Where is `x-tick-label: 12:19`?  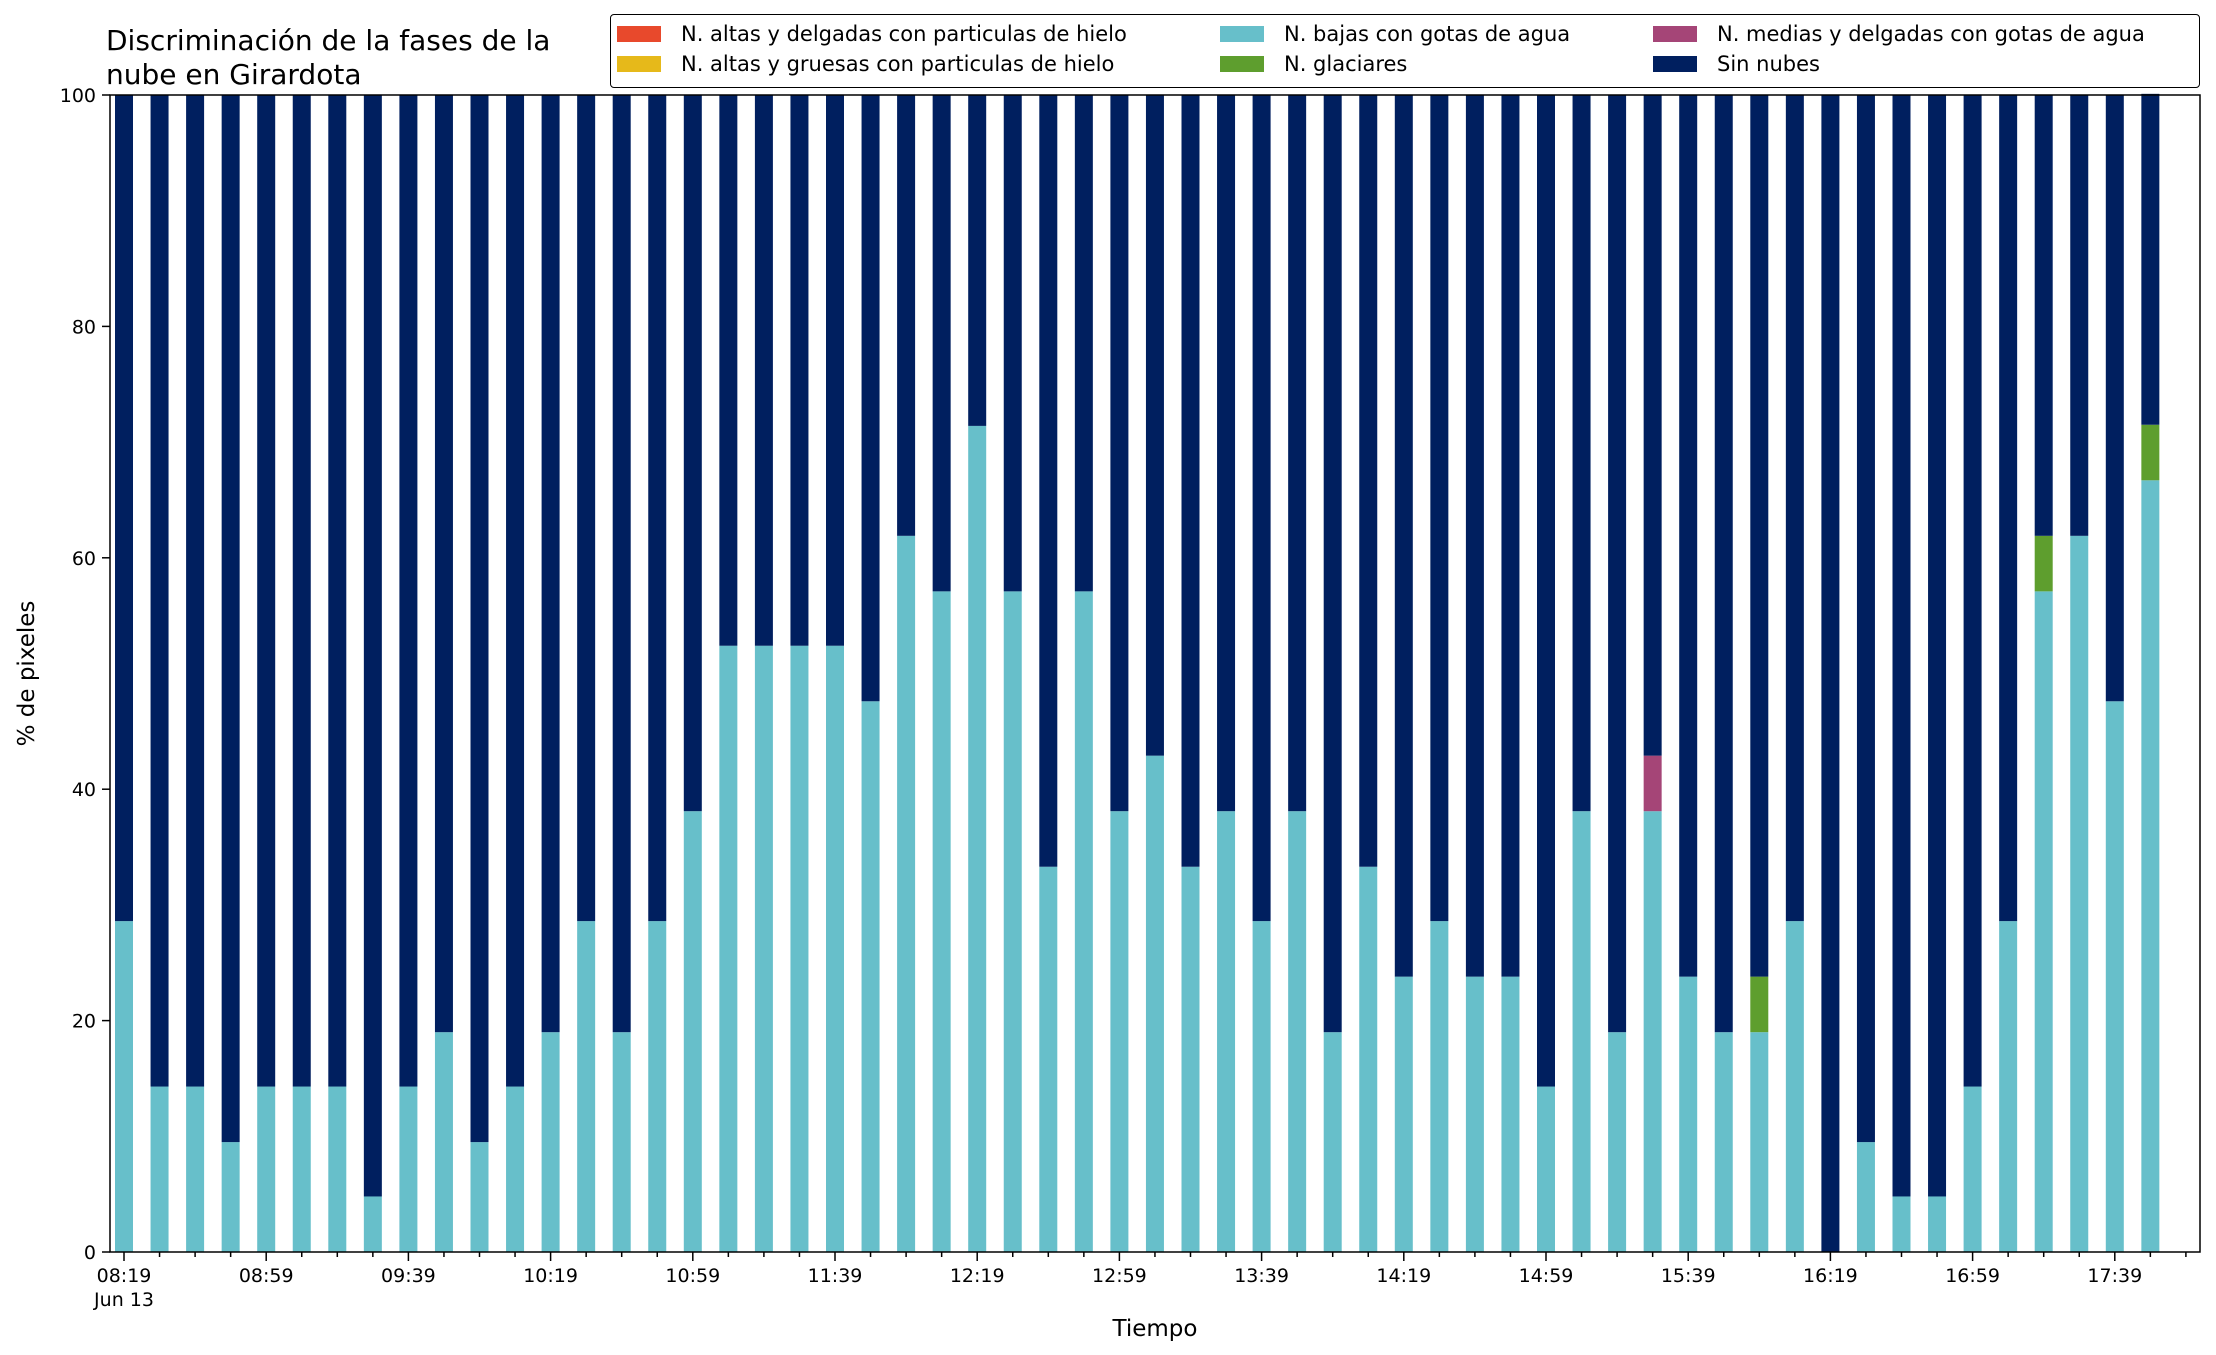 x-tick-label: 12:19 is located at coordinates (977, 1276).